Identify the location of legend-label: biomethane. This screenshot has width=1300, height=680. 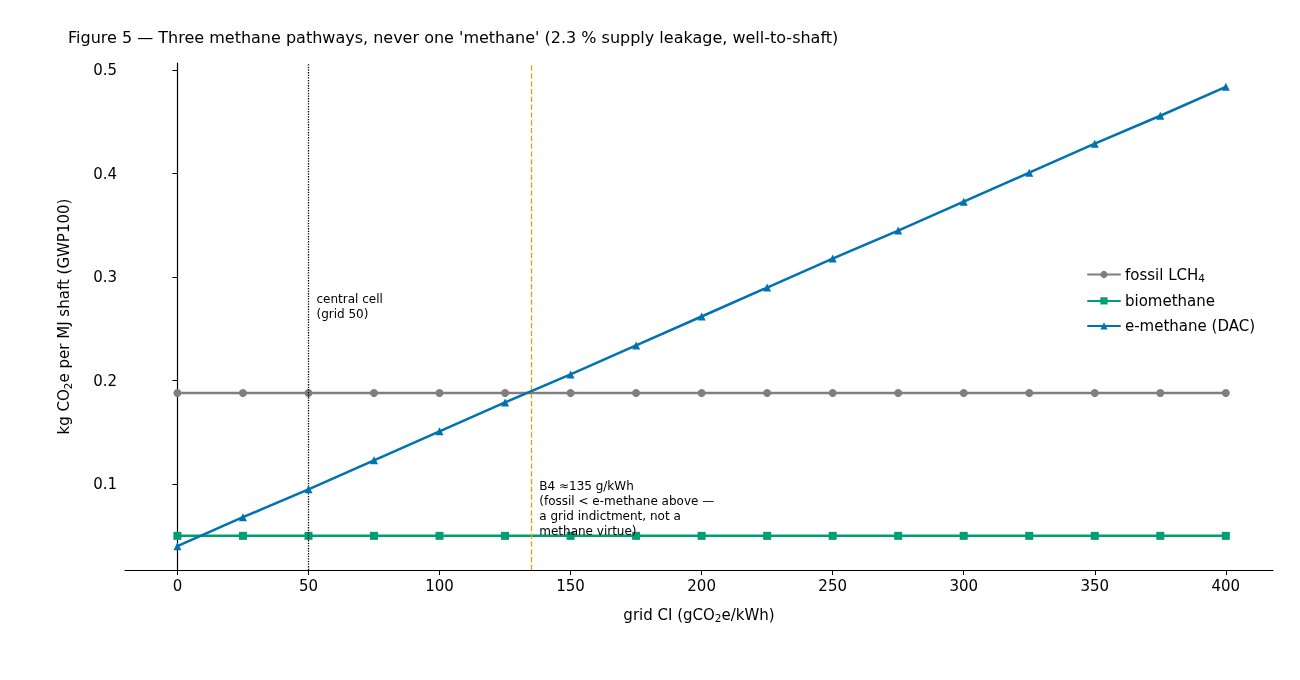
(1169, 300).